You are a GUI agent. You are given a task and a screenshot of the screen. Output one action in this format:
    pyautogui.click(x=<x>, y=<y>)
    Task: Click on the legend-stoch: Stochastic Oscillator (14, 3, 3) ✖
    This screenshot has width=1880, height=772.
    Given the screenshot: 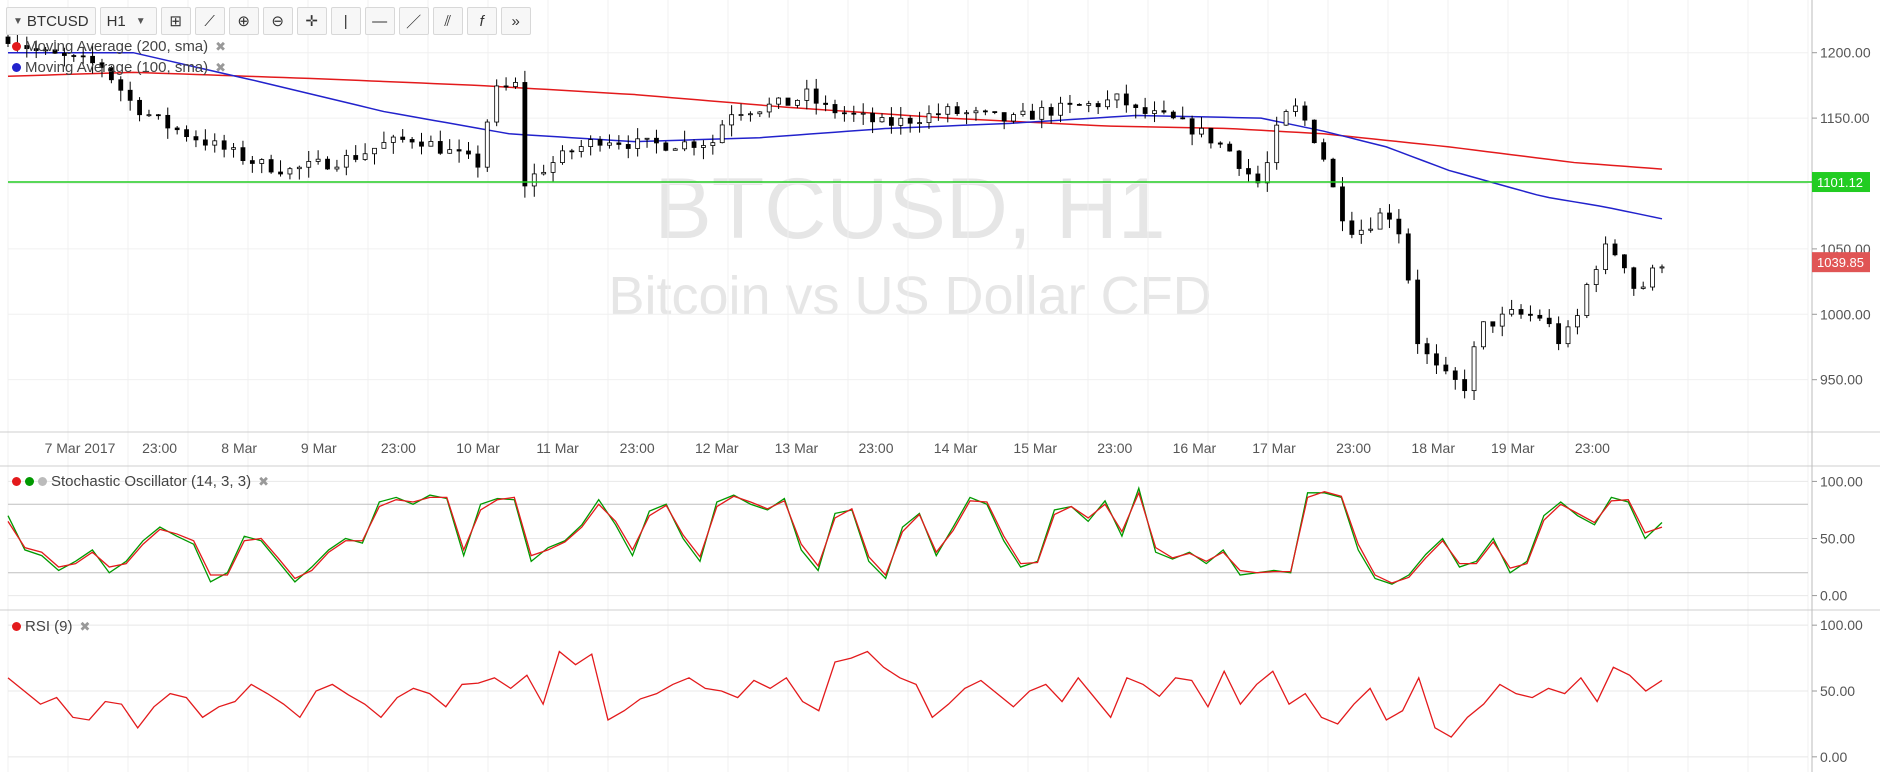 What is the action you would take?
    pyautogui.click(x=140, y=481)
    